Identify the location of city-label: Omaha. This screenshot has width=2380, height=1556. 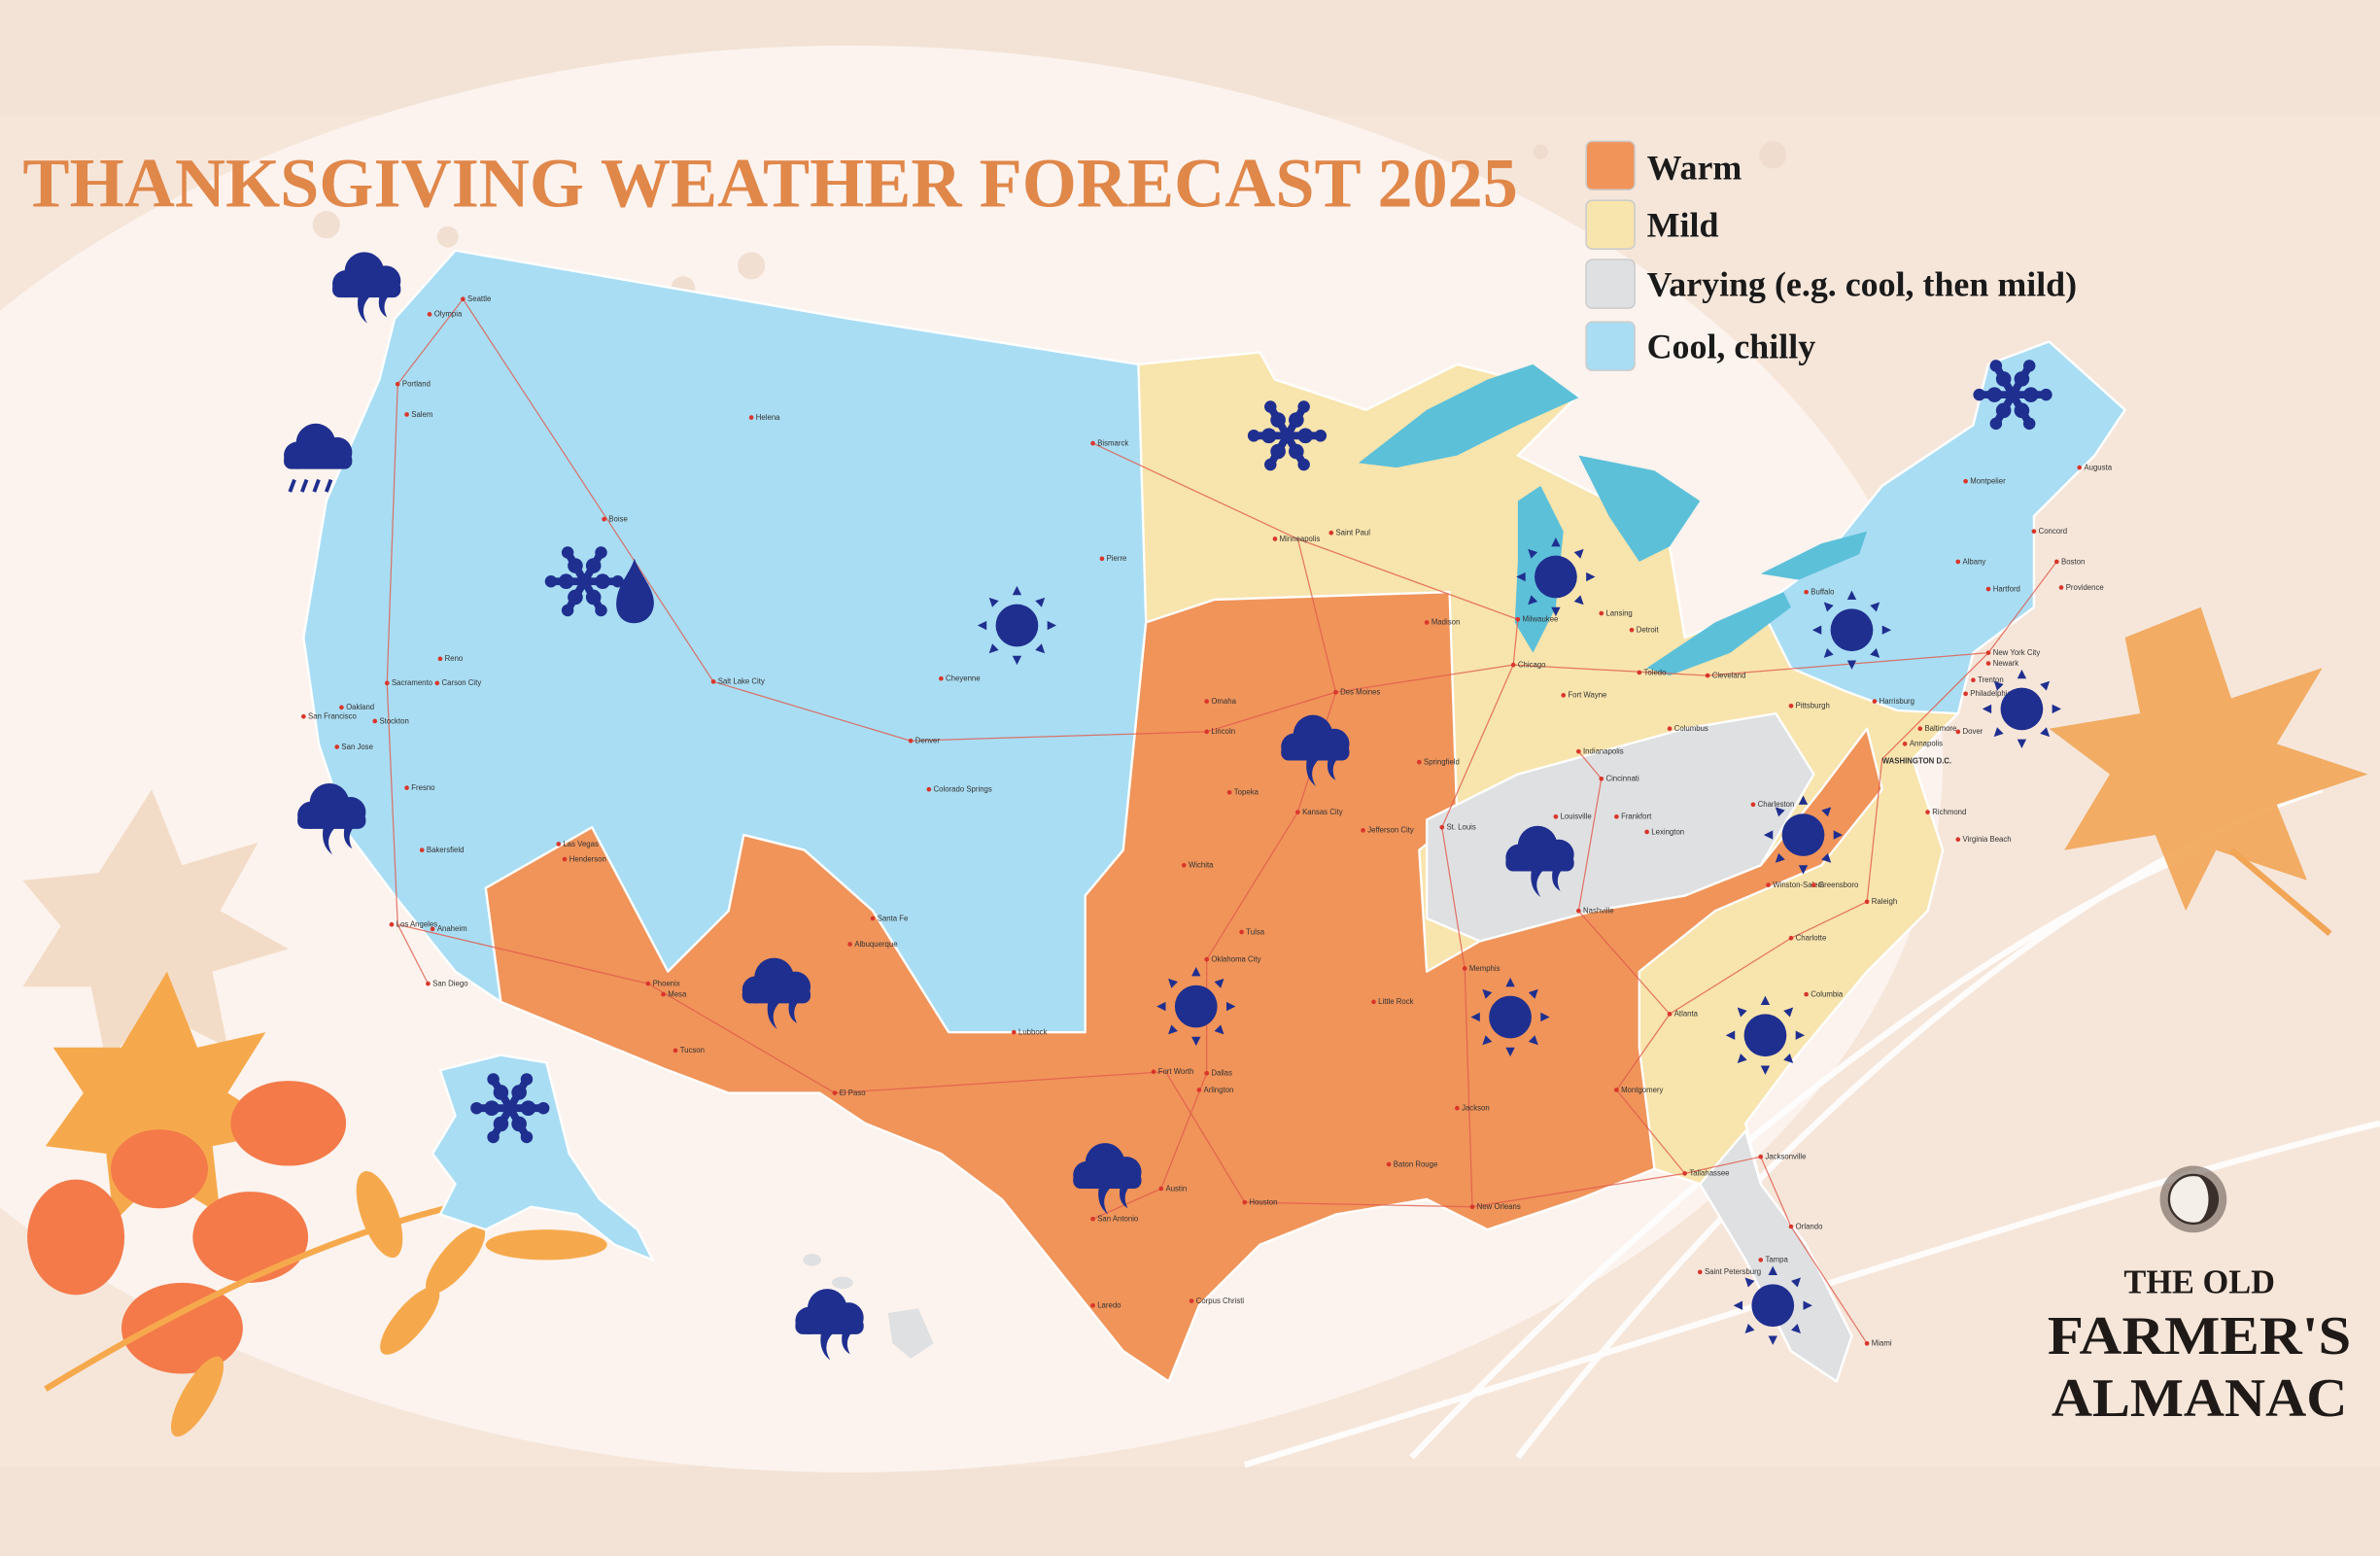
(1223, 701).